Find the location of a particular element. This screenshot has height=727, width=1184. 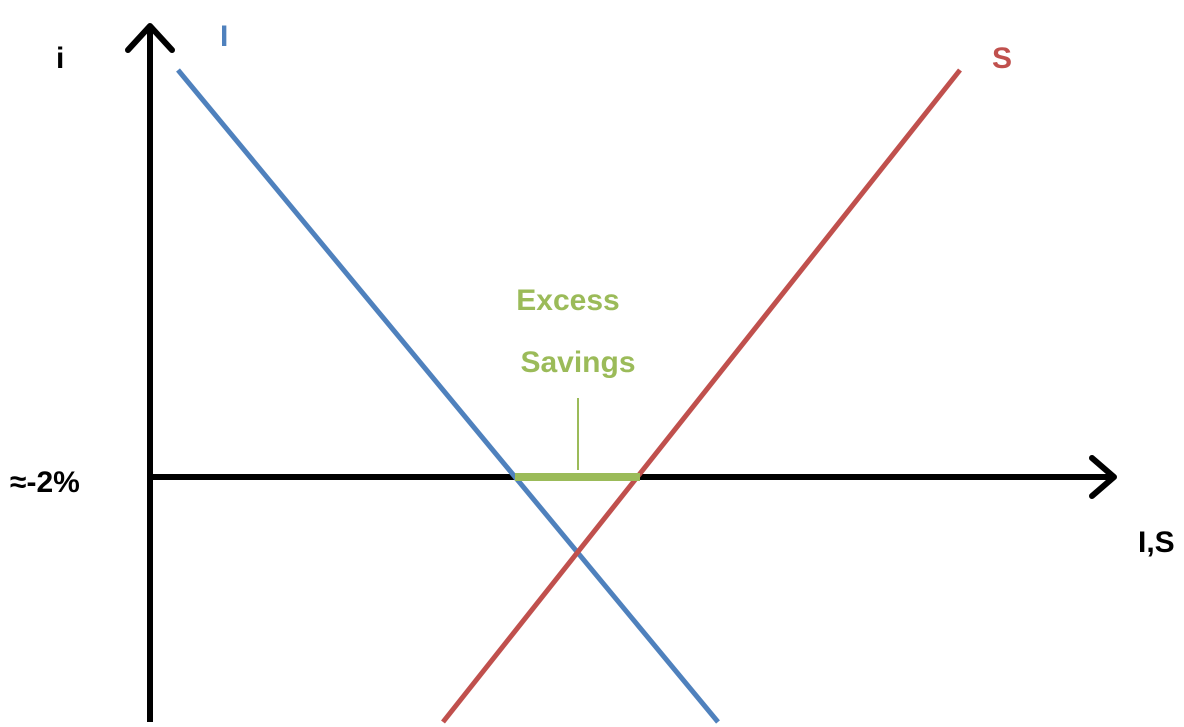

x-axis-arrow is located at coordinates (1103, 477).